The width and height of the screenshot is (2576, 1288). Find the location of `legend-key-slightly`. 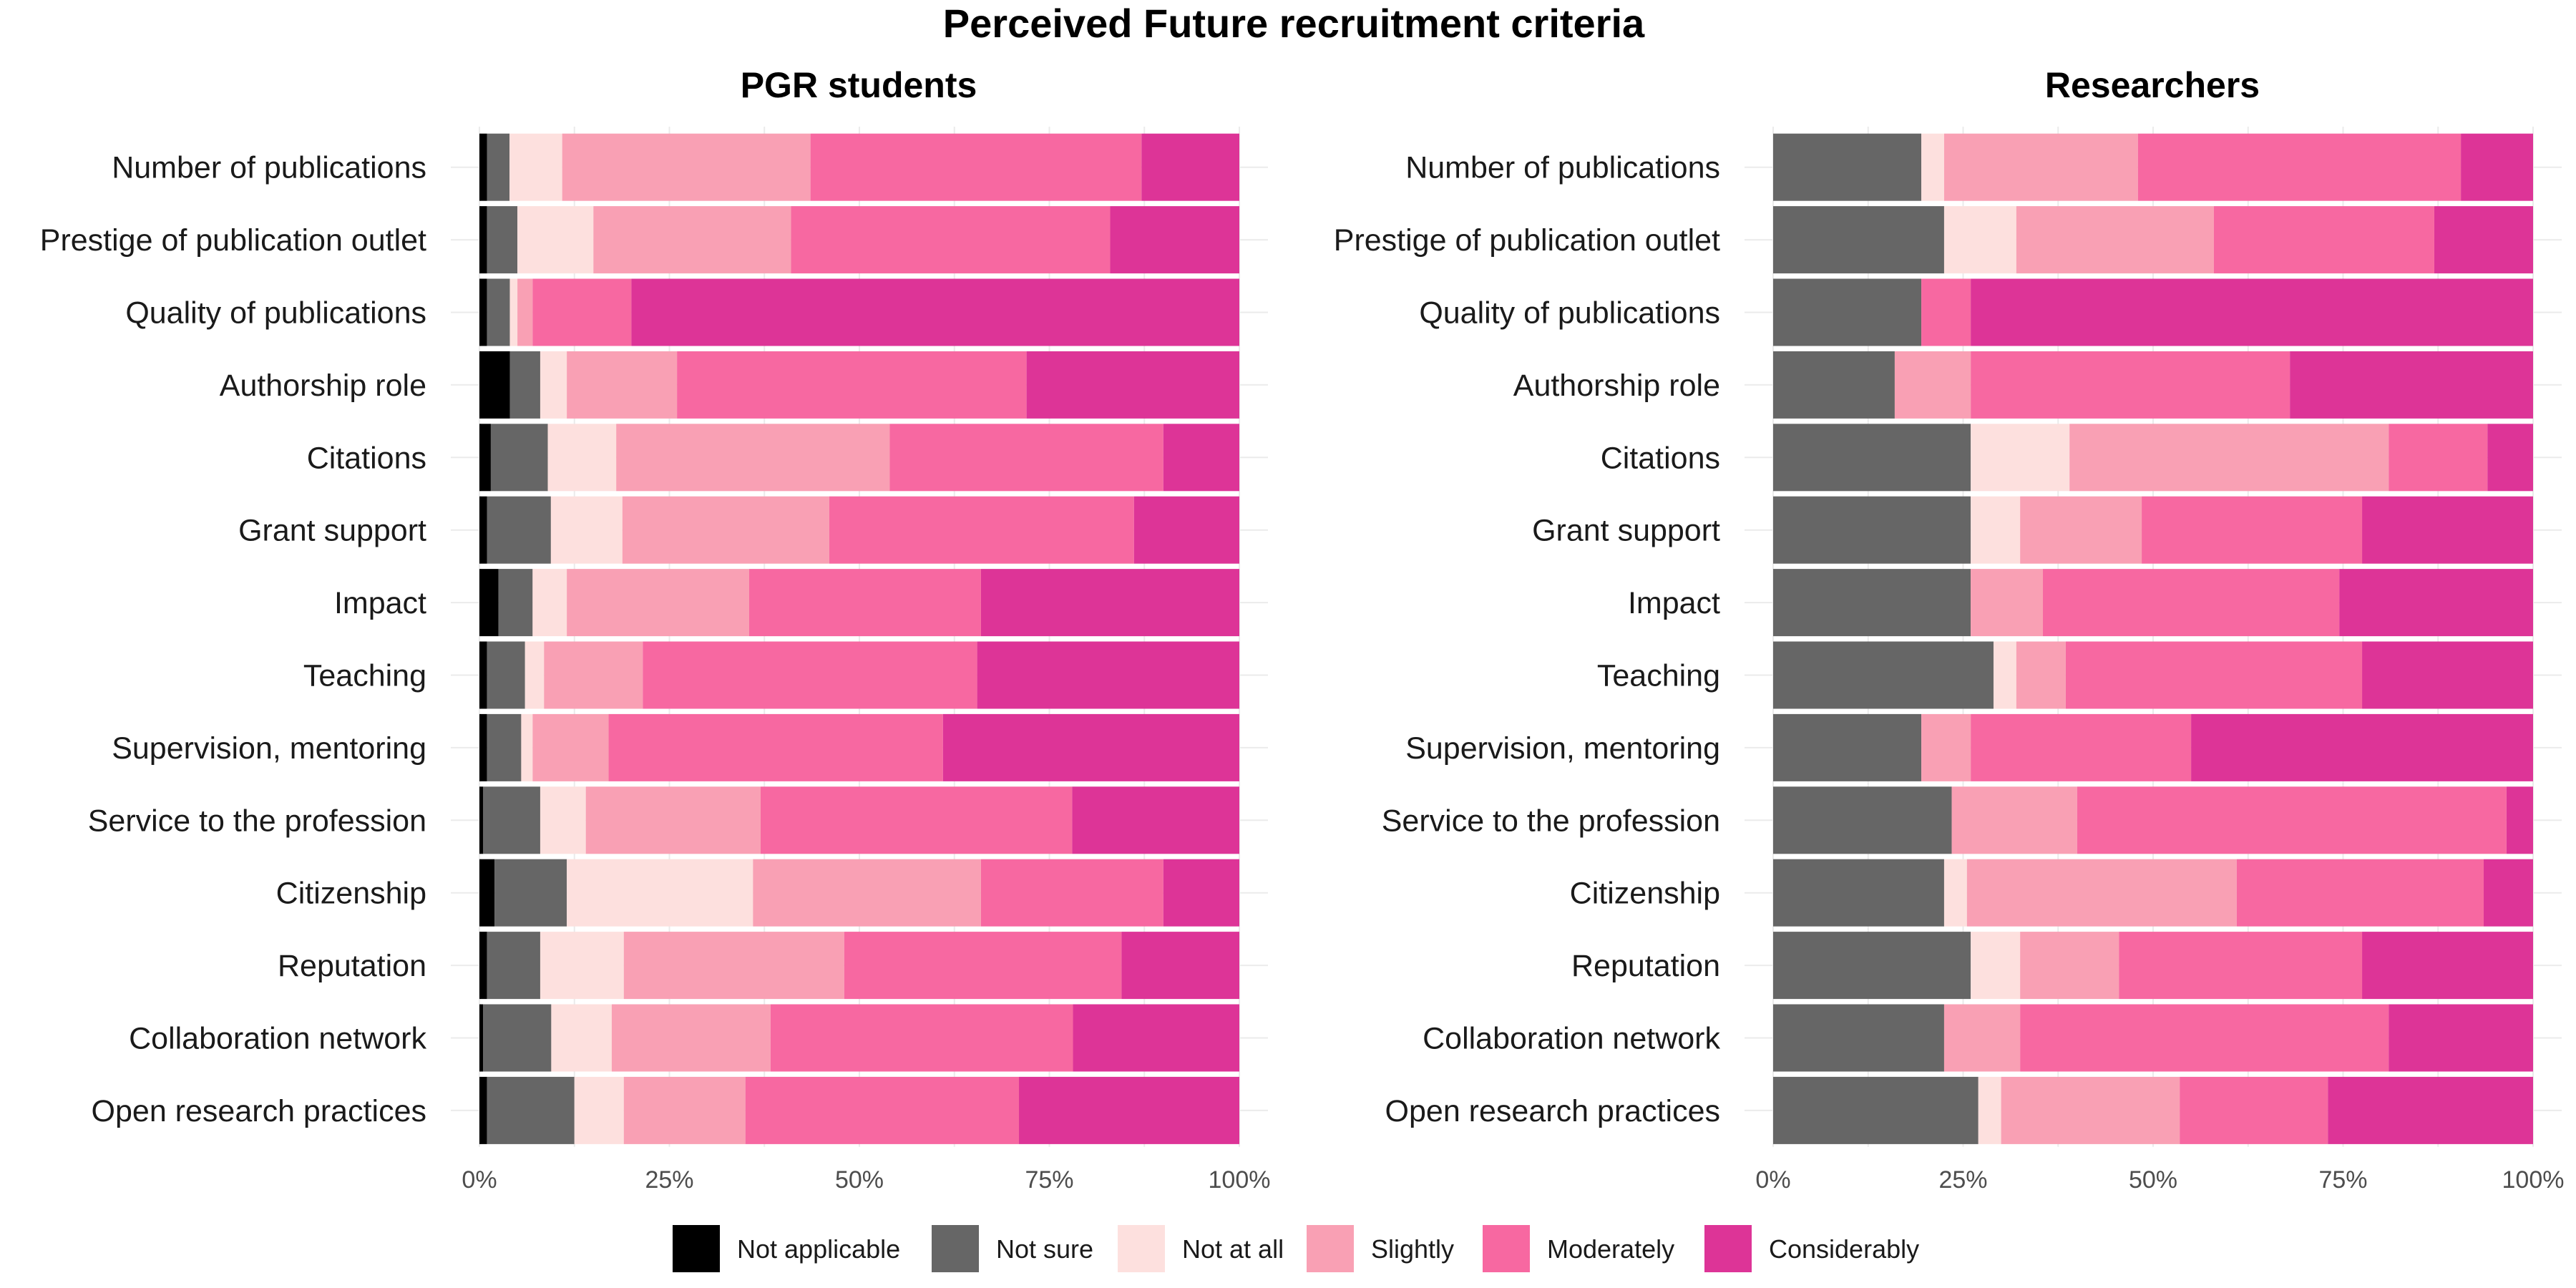

legend-key-slightly is located at coordinates (1330, 1248).